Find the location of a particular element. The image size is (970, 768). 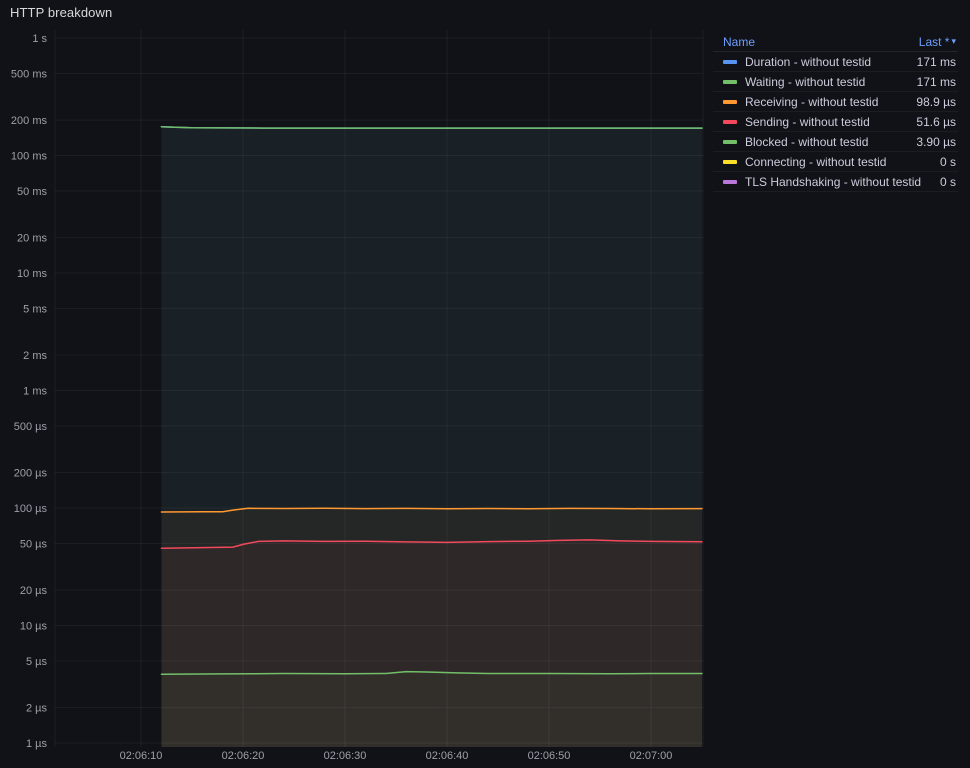

legend-series-label: Blocked - without testid is located at coordinates (807, 141).